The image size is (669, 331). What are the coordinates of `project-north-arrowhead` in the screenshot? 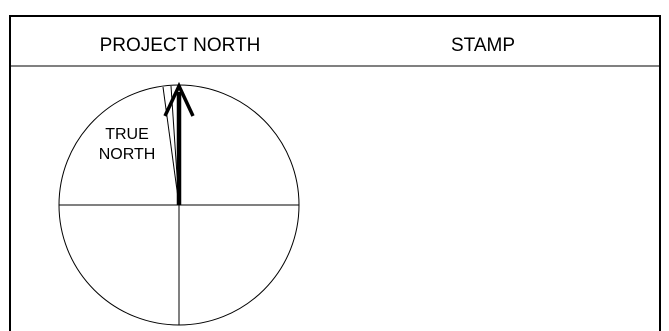 It's located at (179, 99).